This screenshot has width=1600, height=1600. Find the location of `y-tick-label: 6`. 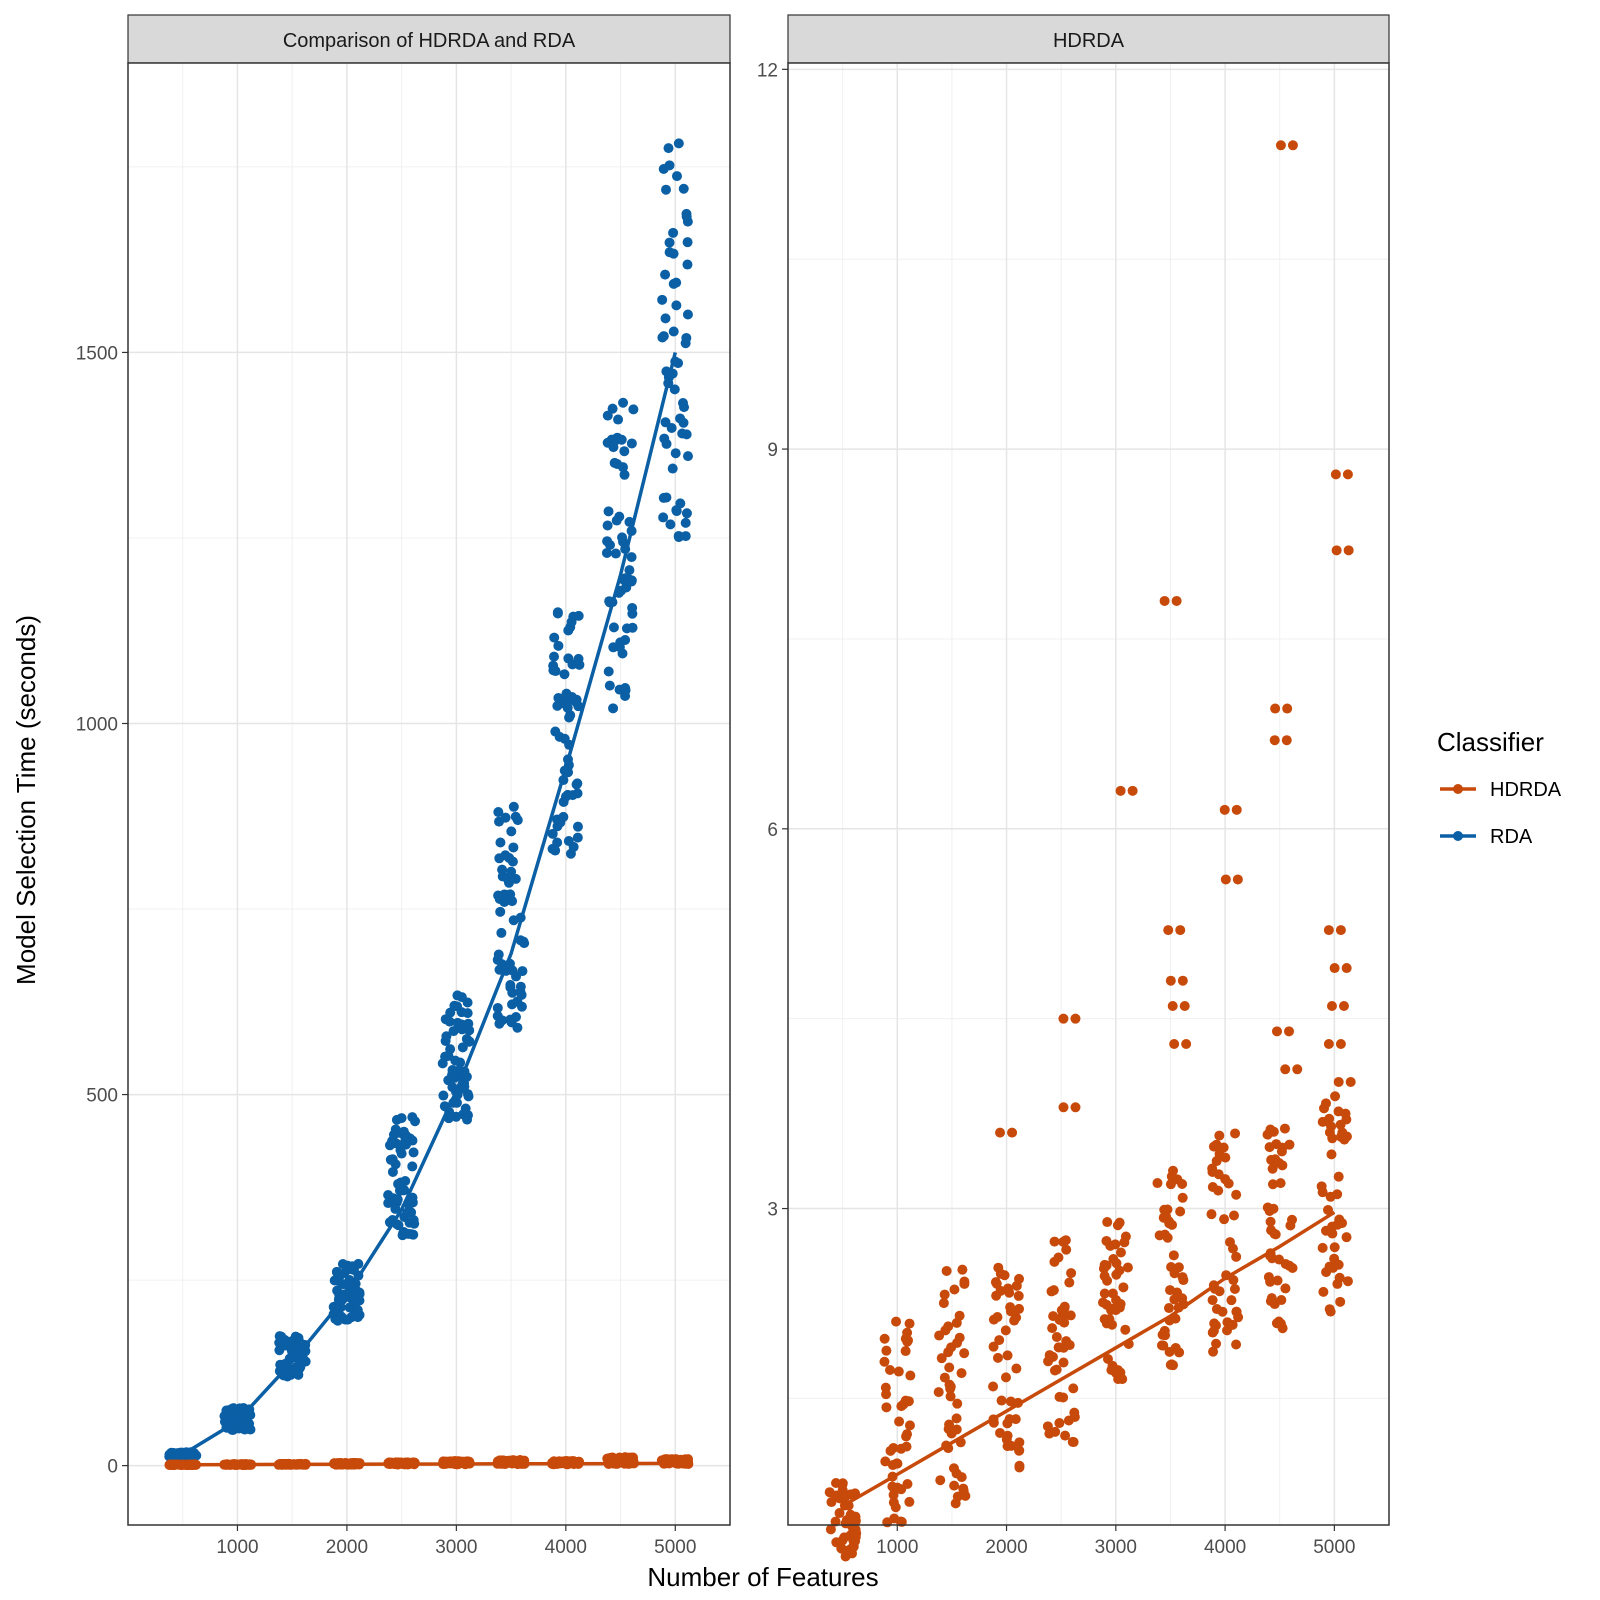

y-tick-label: 6 is located at coordinates (772, 830).